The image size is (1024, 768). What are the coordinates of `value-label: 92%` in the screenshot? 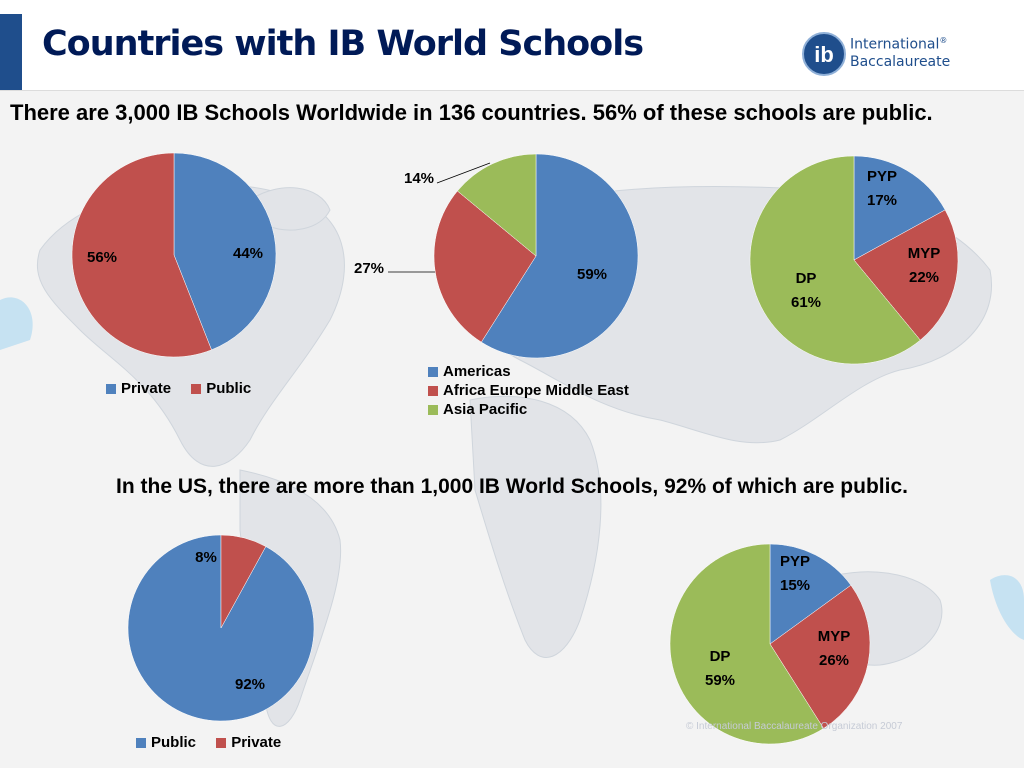 It's located at (250, 684).